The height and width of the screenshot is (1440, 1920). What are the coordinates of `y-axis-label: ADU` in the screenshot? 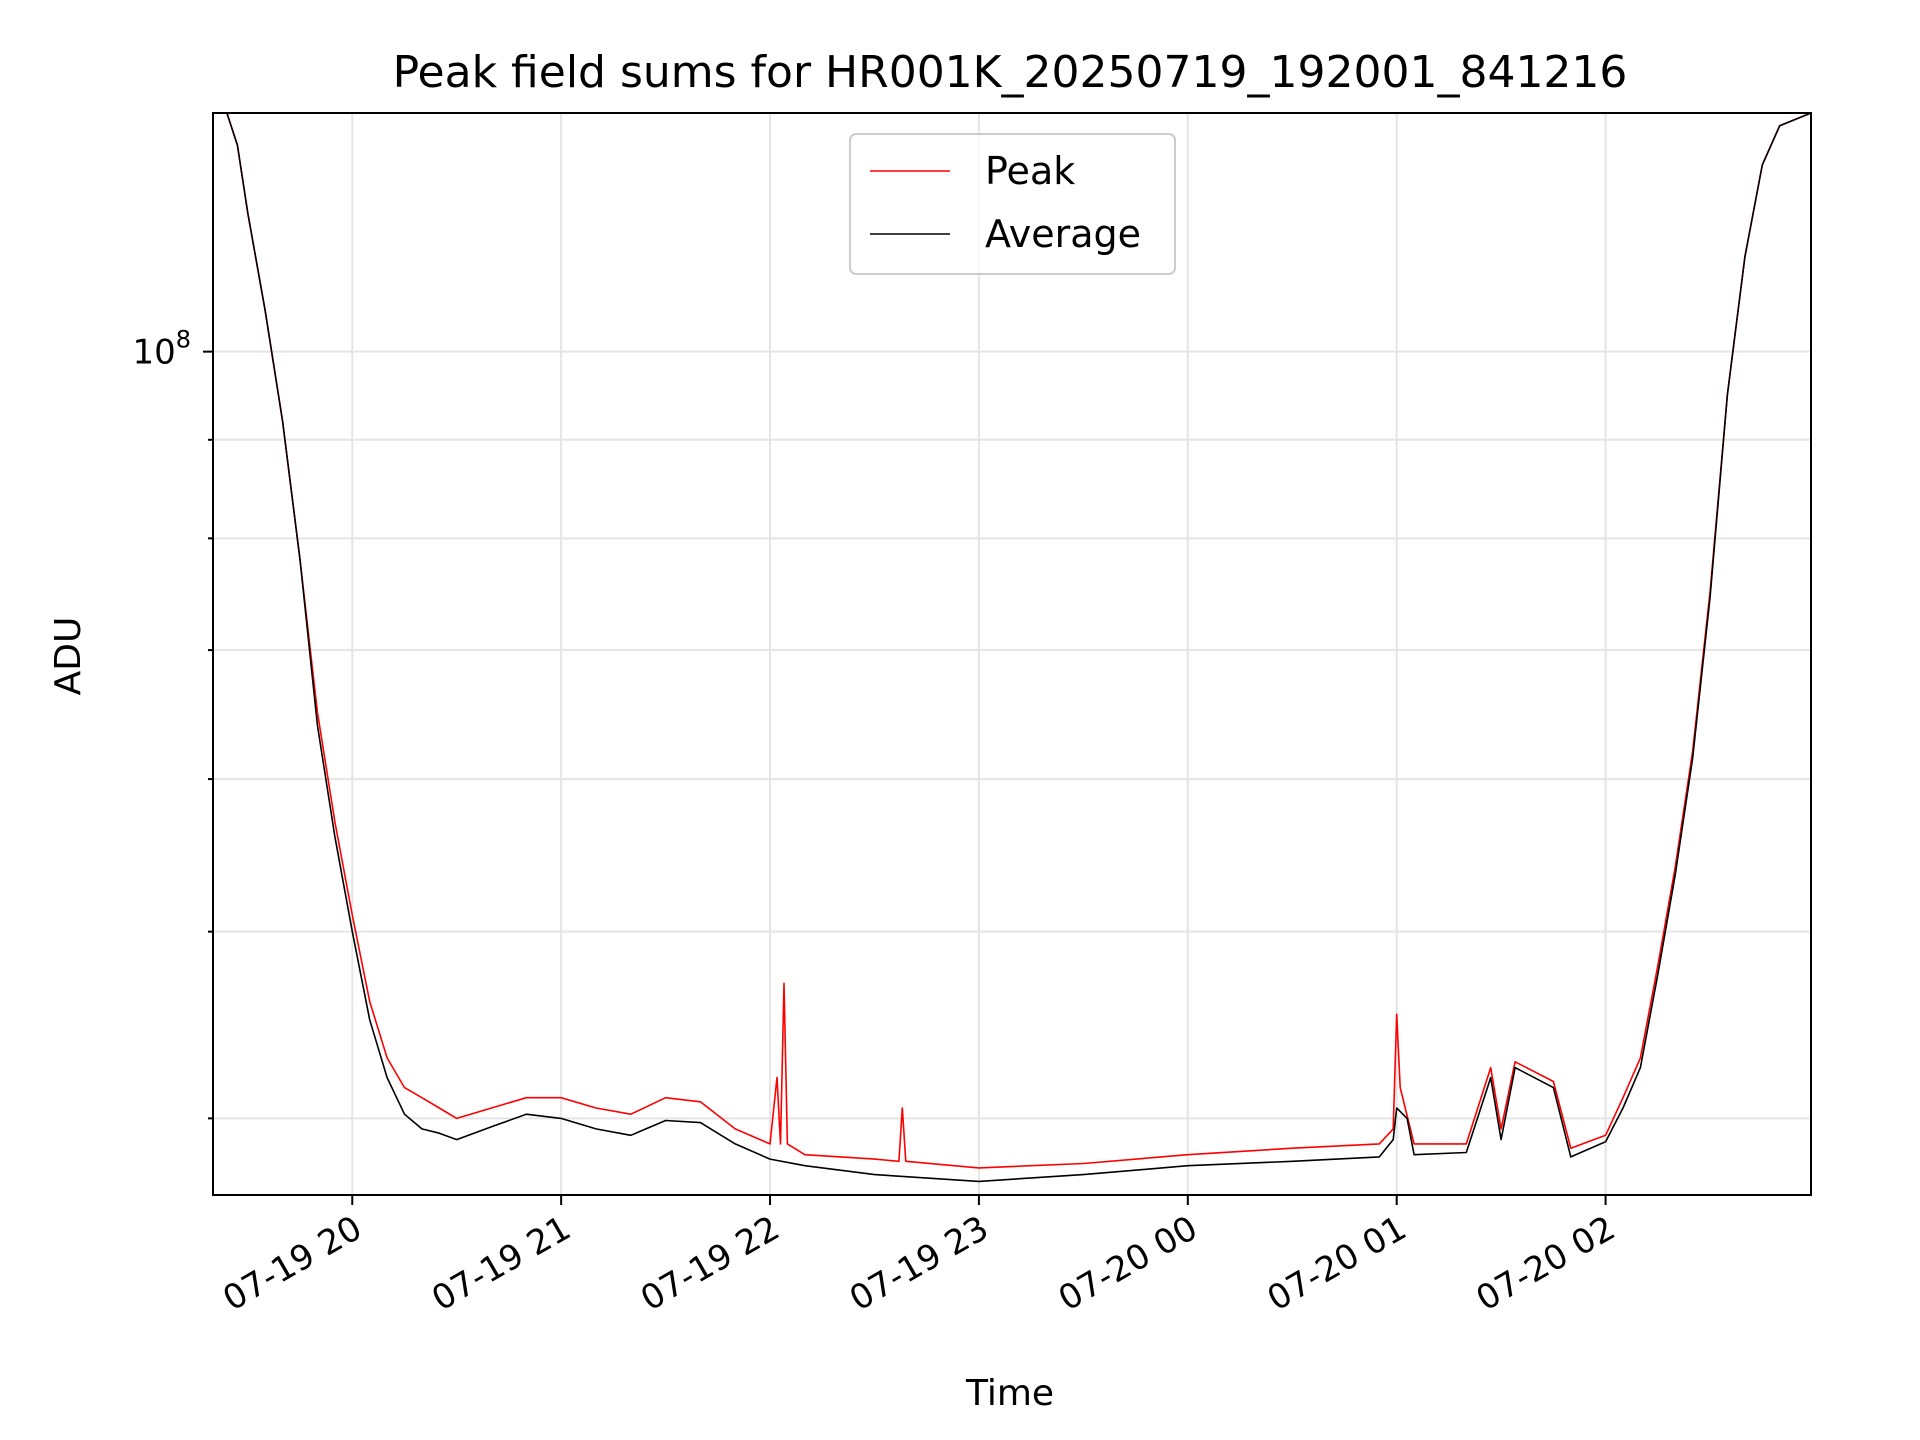 It's located at (68, 656).